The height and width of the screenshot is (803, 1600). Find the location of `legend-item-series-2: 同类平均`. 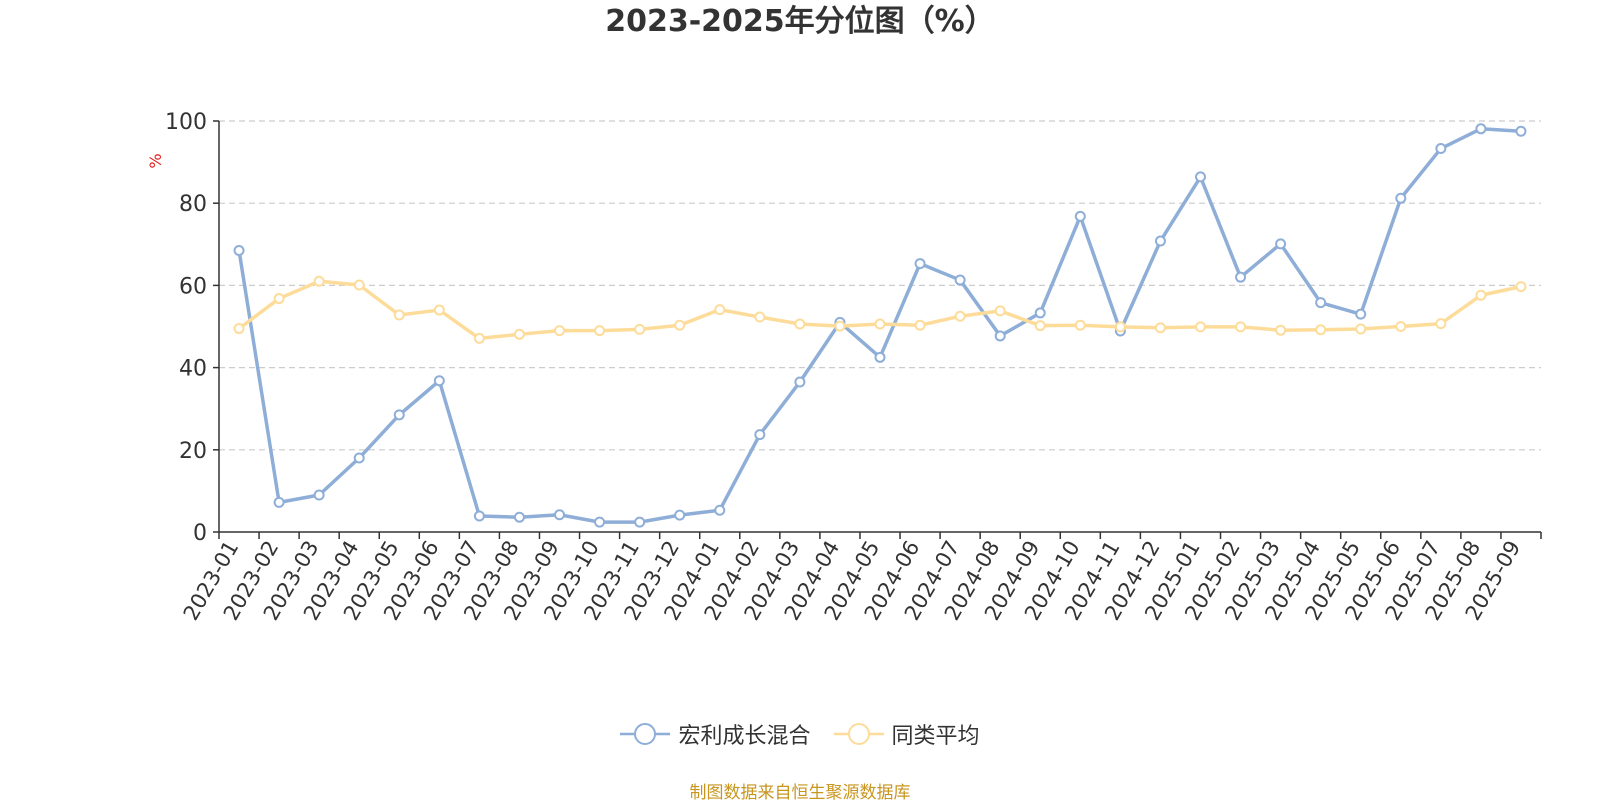

legend-item-series-2: 同类平均 is located at coordinates (906, 734).